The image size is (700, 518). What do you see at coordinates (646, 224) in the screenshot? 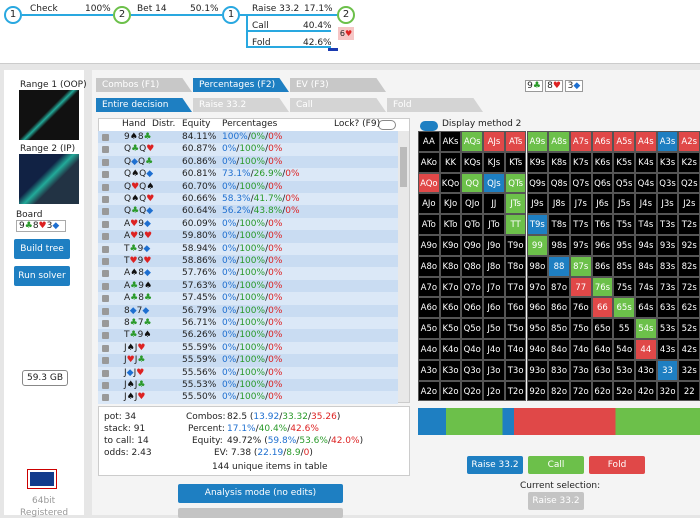
I see `hand-cell: T4s` at bounding box center [646, 224].